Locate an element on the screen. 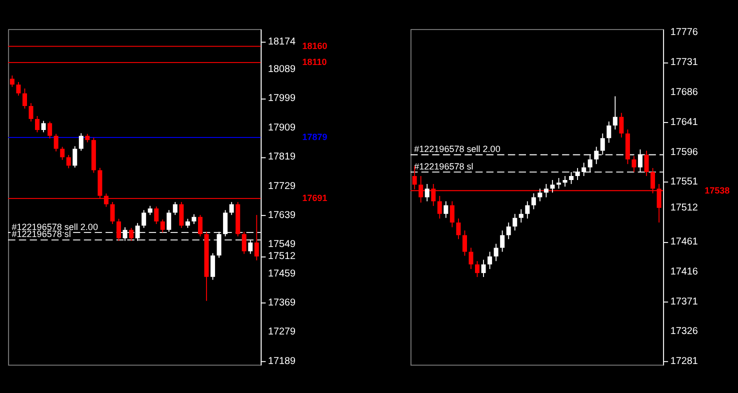  y-tick-label: 17731 is located at coordinates (684, 62).